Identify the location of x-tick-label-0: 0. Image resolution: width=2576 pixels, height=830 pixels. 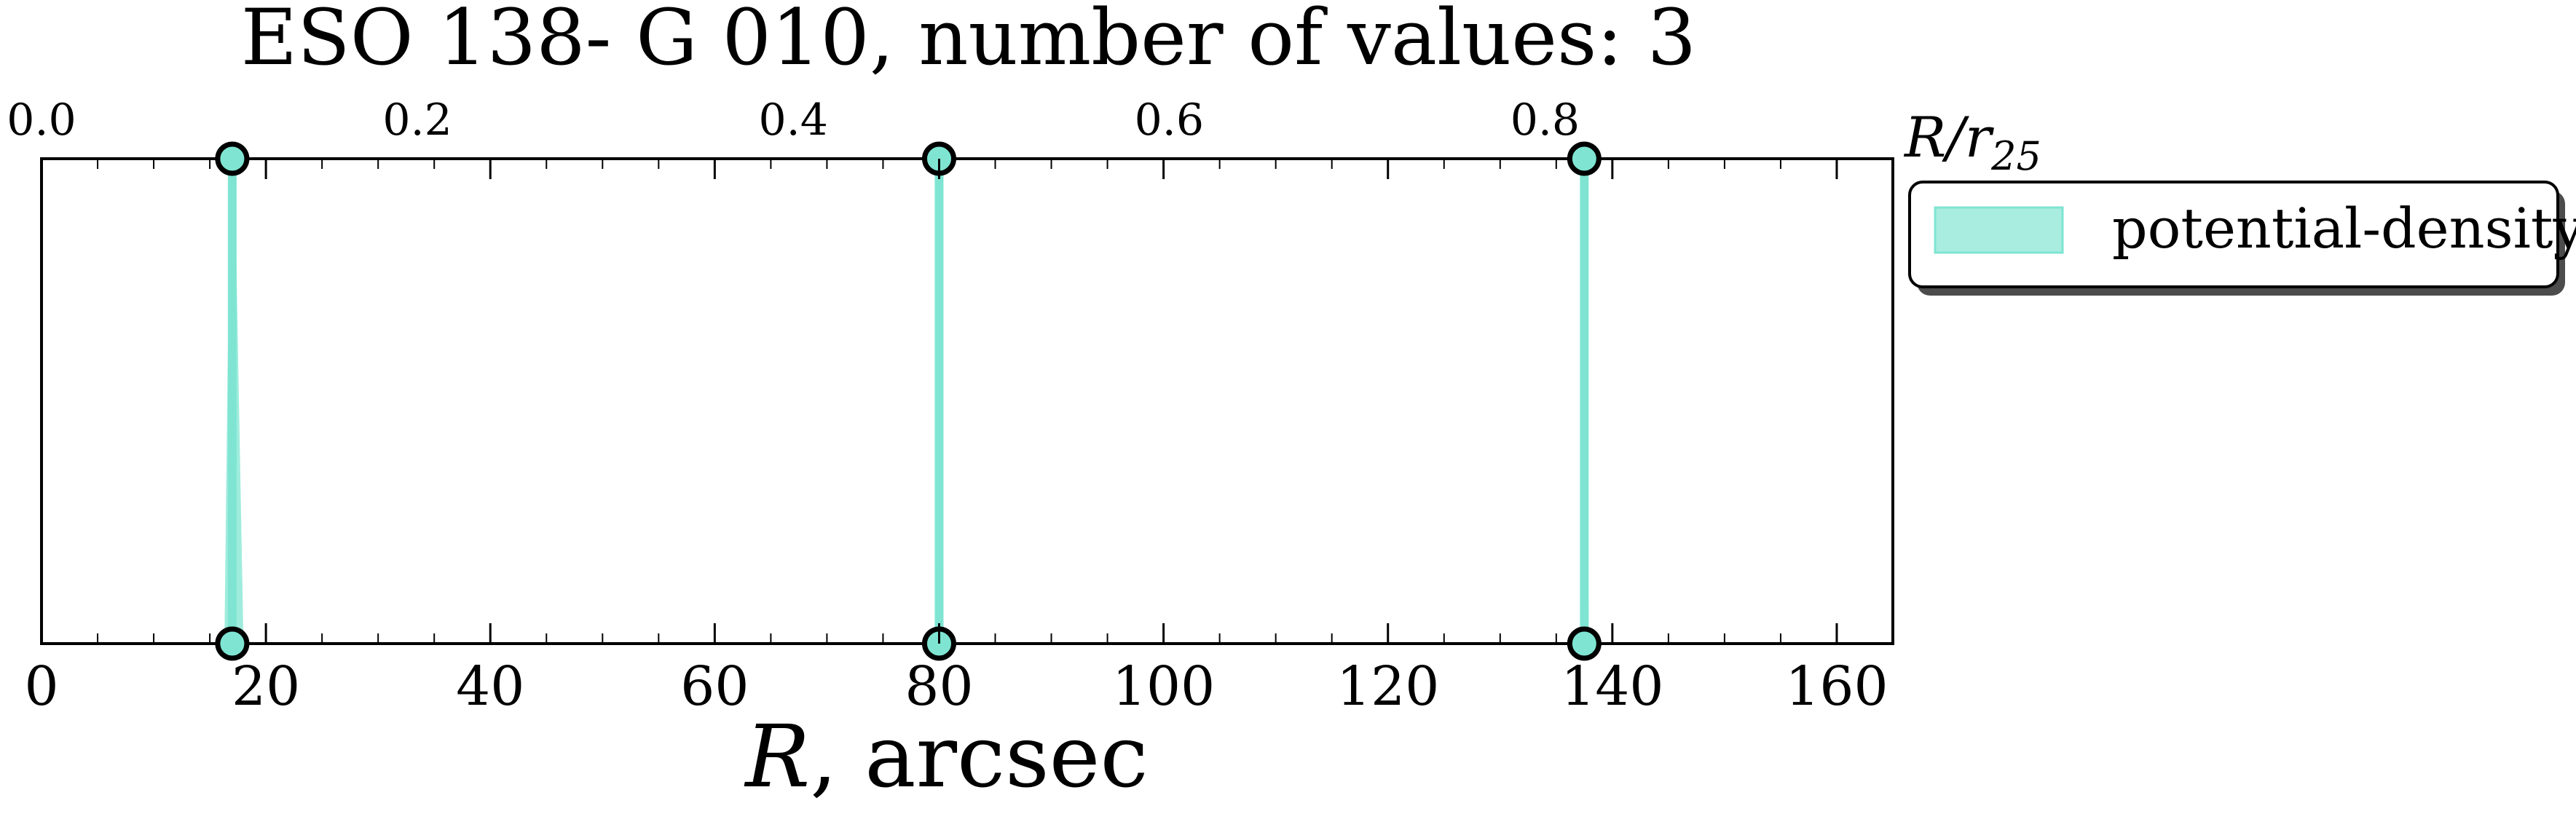
(41, 686).